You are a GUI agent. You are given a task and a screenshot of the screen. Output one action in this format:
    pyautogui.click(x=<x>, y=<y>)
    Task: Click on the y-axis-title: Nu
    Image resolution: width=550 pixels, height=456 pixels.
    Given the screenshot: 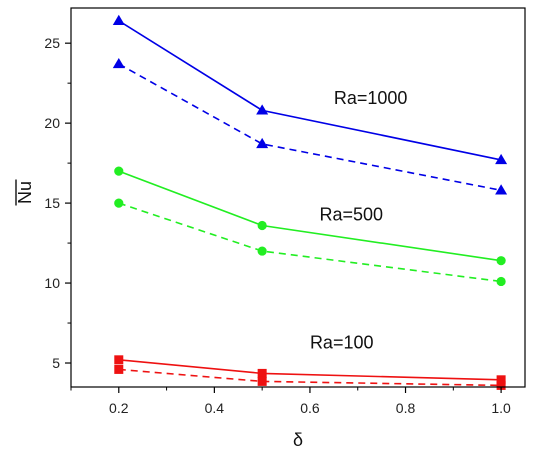 What is the action you would take?
    pyautogui.click(x=25, y=192)
    